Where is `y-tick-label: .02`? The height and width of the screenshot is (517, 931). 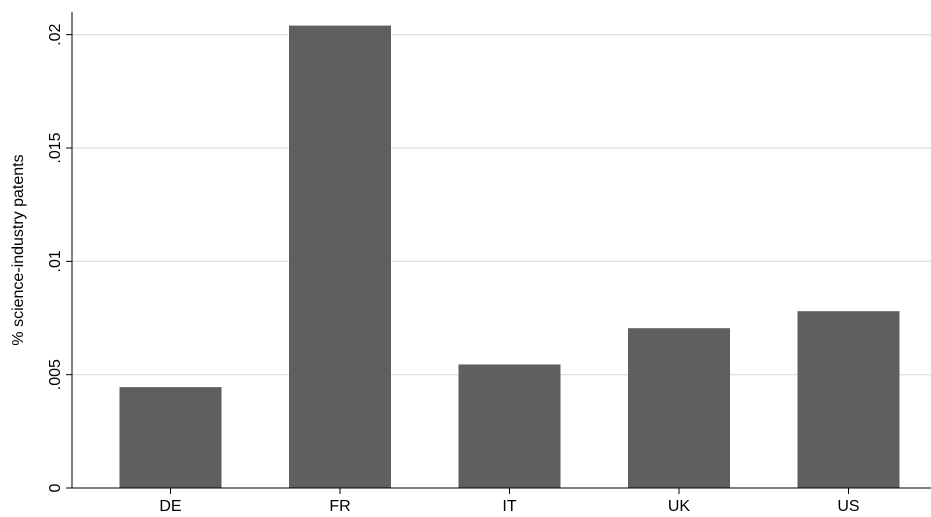
y-tick-label: .02 is located at coordinates (55, 34).